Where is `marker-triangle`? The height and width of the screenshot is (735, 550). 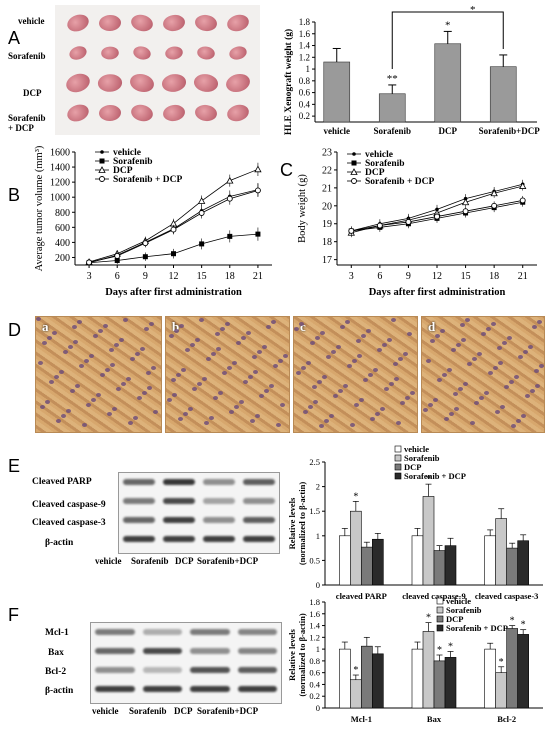 marker-triangle is located at coordinates (523, 185).